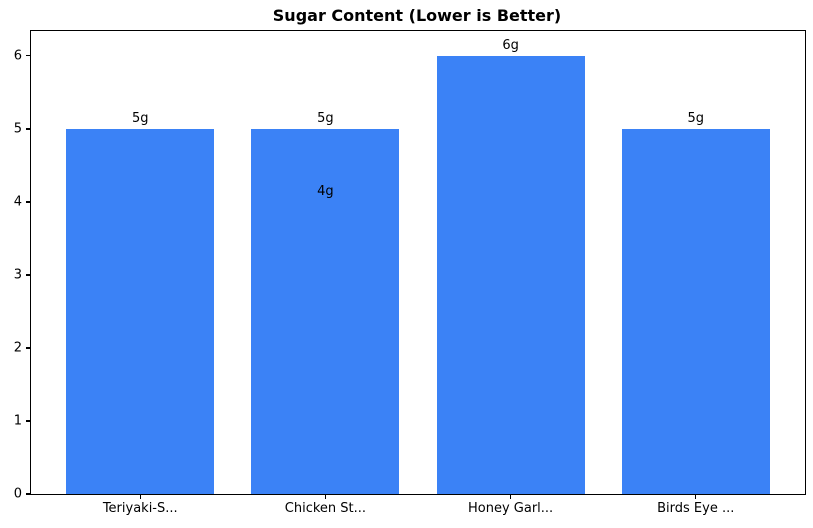  I want to click on y-axis-tick-label: 4, so click(17, 202).